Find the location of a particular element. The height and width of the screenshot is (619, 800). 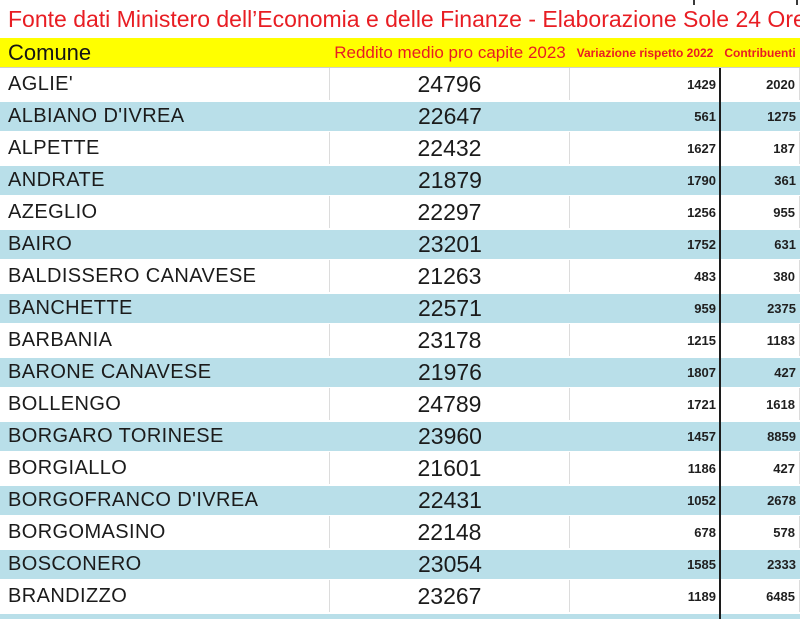

cell-contribuenti: 1618 is located at coordinates (760, 404).